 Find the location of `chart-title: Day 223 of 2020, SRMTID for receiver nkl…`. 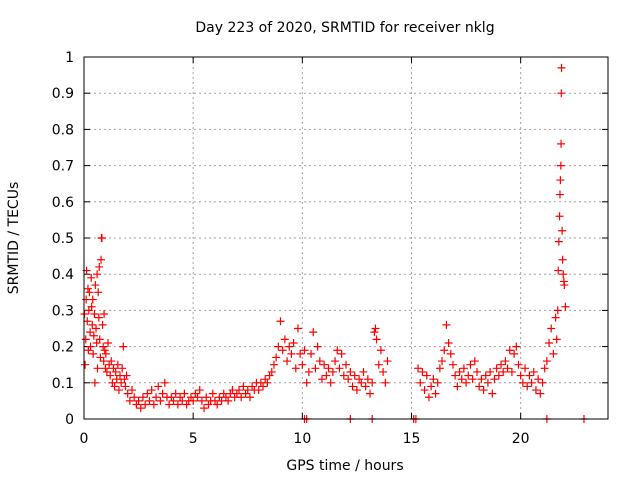

chart-title: Day 223 of 2020, SRMTID for receiver nkl… is located at coordinates (344, 28).